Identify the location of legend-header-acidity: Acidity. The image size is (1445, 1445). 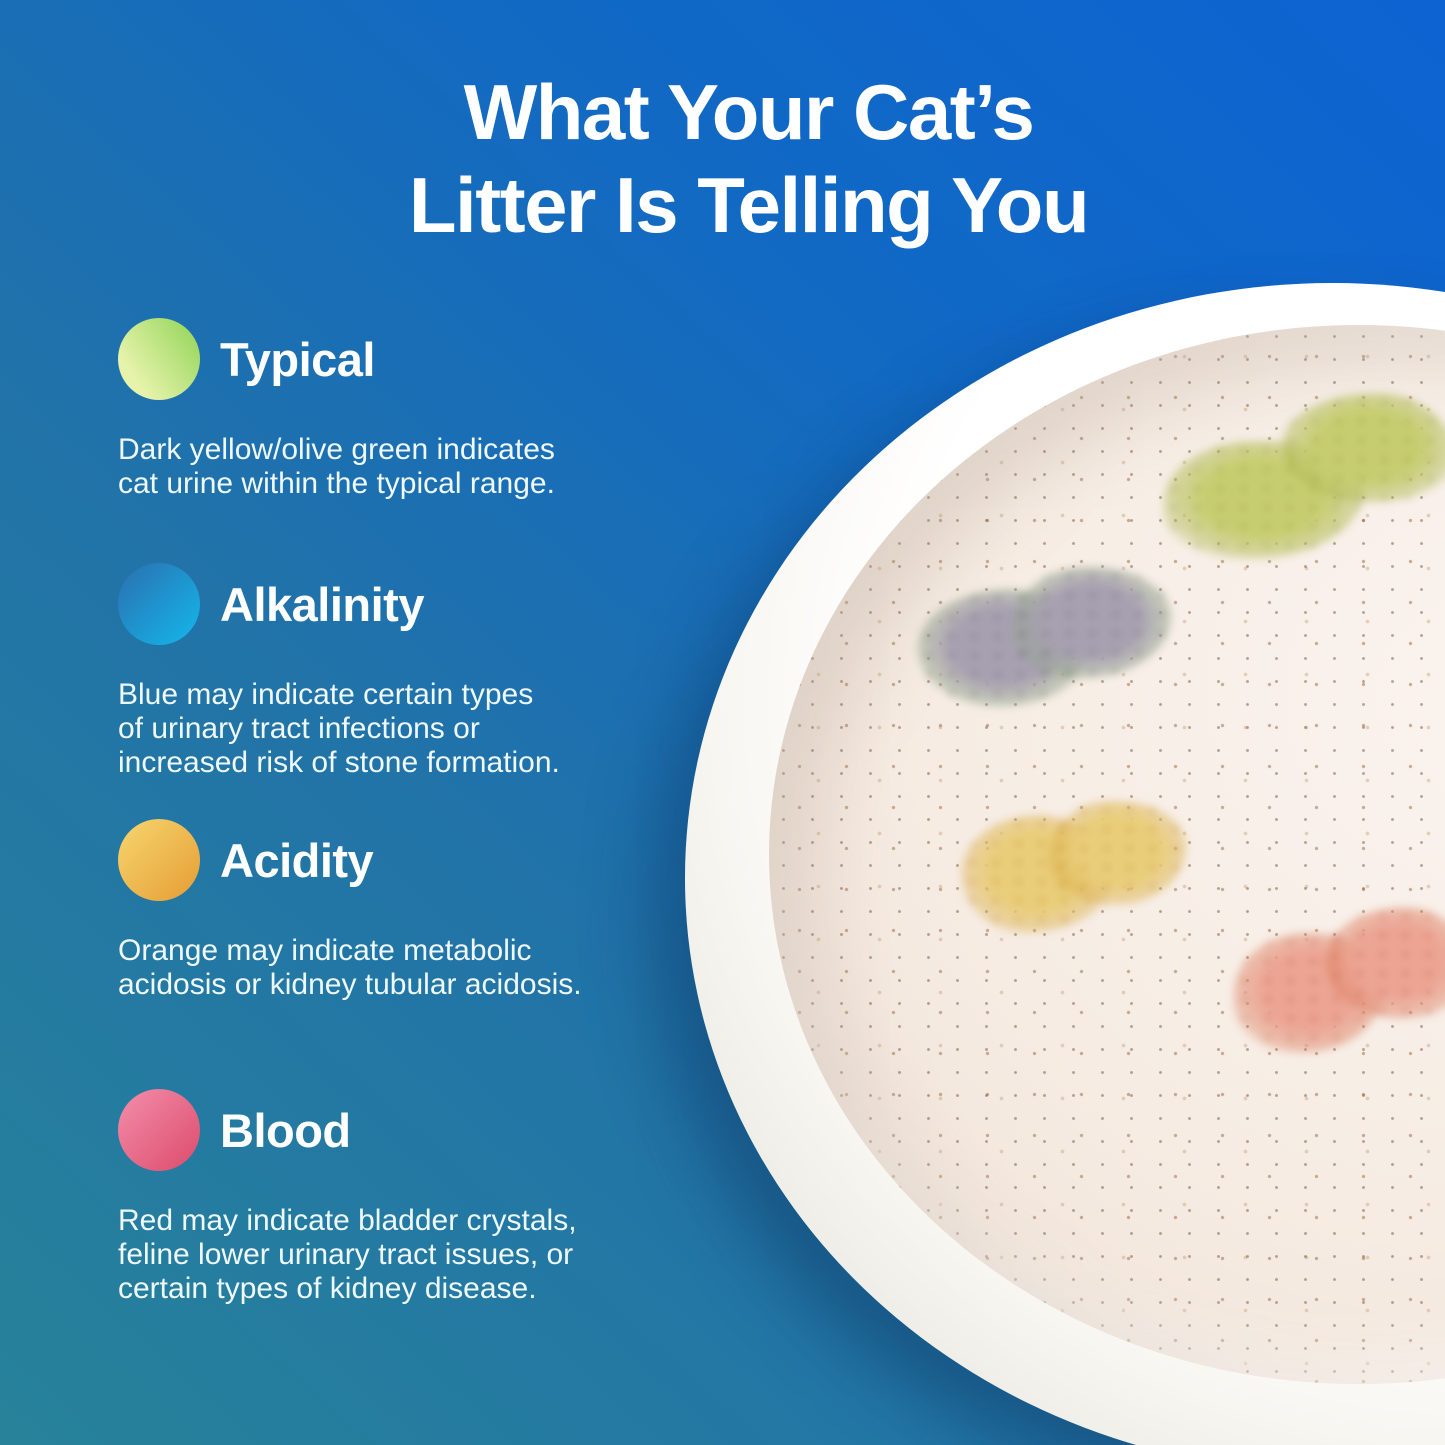
(400, 860).